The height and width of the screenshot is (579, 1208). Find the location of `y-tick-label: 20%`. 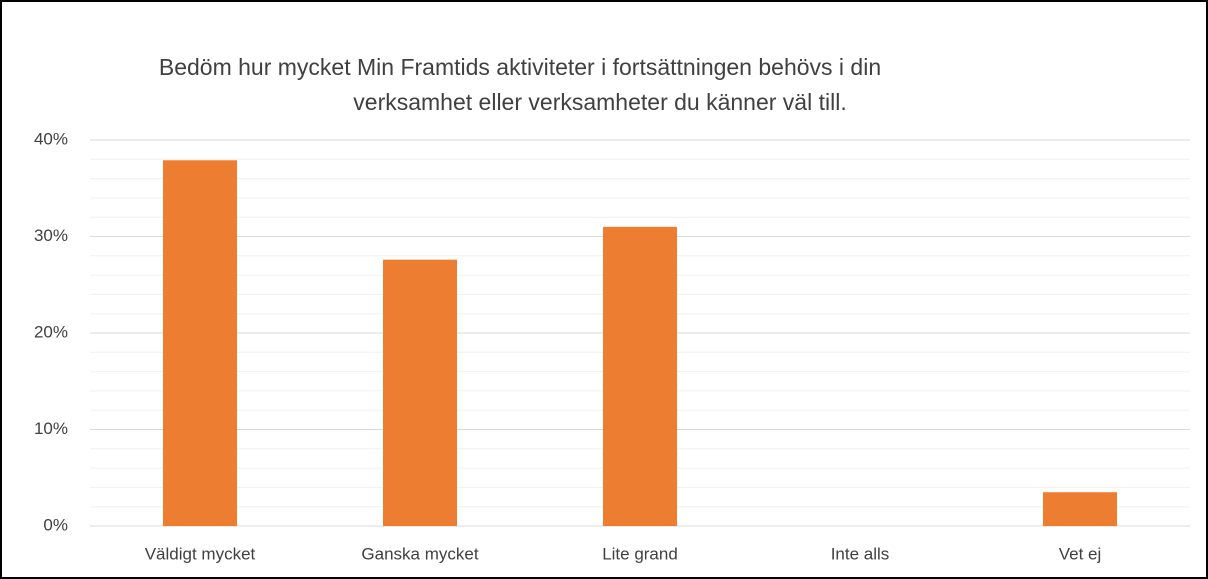

y-tick-label: 20% is located at coordinates (51, 331).